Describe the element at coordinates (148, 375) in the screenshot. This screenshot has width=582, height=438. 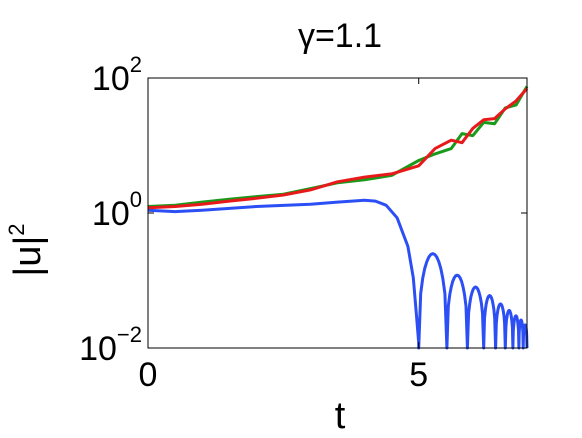
I see `x-tick-label: 0` at that location.